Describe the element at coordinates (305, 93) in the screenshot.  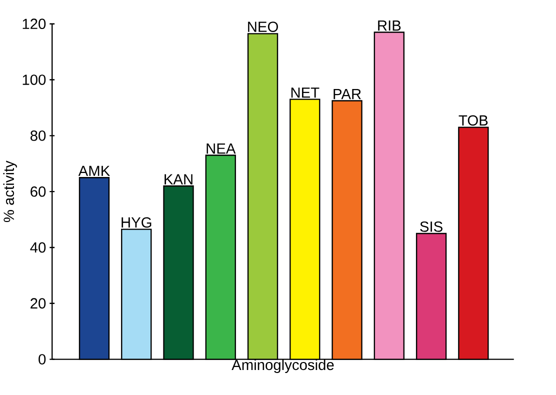
I see `x-tick-label: NET` at that location.